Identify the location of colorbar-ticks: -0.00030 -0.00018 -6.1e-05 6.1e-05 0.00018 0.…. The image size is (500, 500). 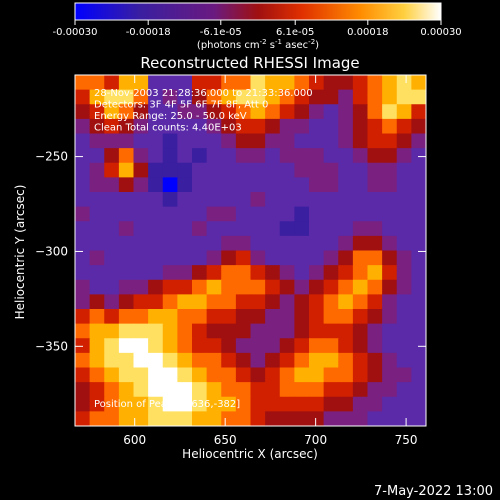
(257, 29).